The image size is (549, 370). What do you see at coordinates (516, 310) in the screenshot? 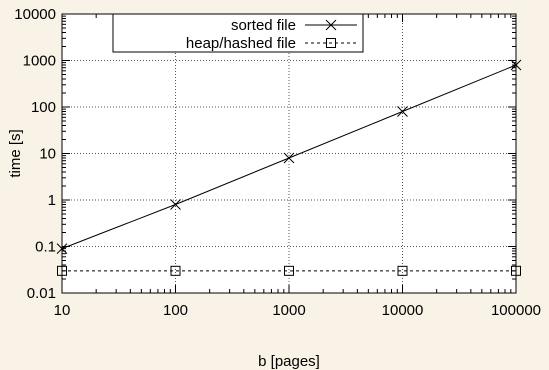
I see `x-tick-label: 100000` at bounding box center [516, 310].